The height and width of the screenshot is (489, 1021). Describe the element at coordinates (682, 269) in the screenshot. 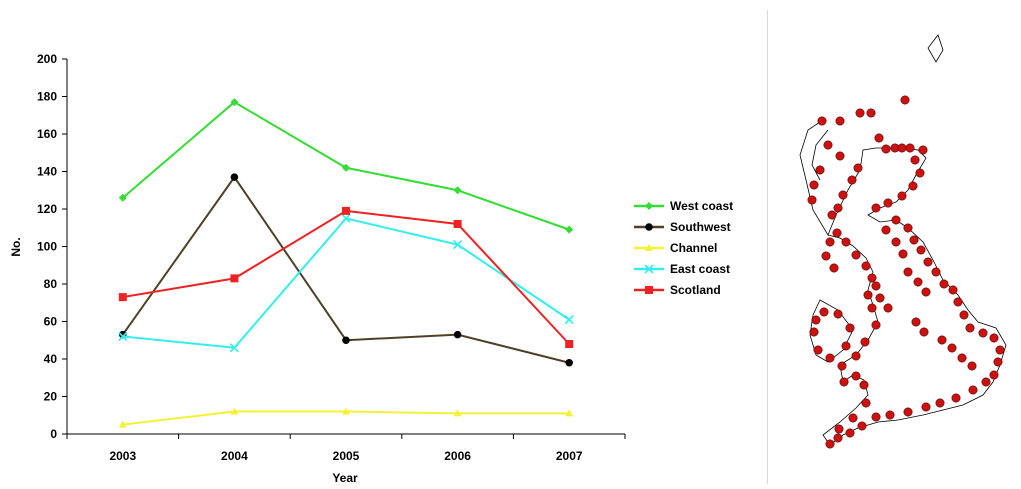

I see `legend-item: East coast` at that location.